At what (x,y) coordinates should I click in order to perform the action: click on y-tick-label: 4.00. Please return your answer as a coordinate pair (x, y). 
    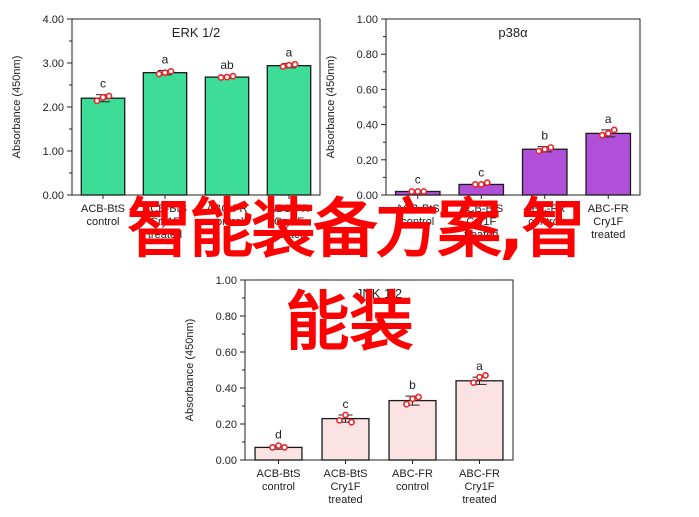
    Looking at the image, I should click on (53, 20).